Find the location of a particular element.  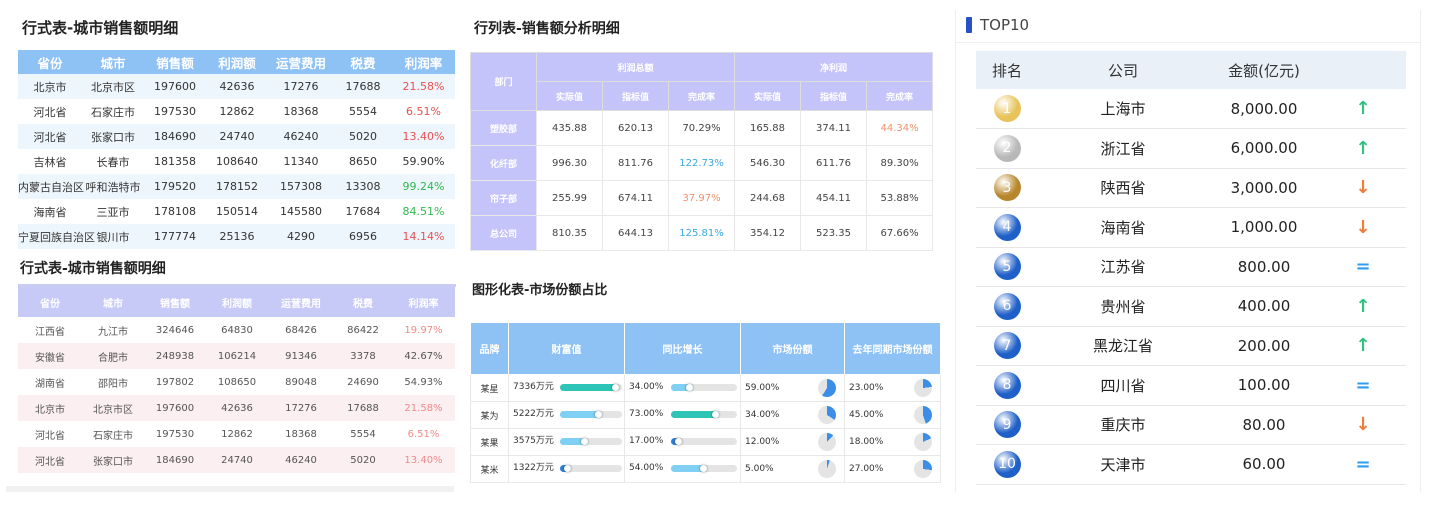

table-row: 某星 7336万元 34.00% 59.00% 23.00% is located at coordinates (705, 388).